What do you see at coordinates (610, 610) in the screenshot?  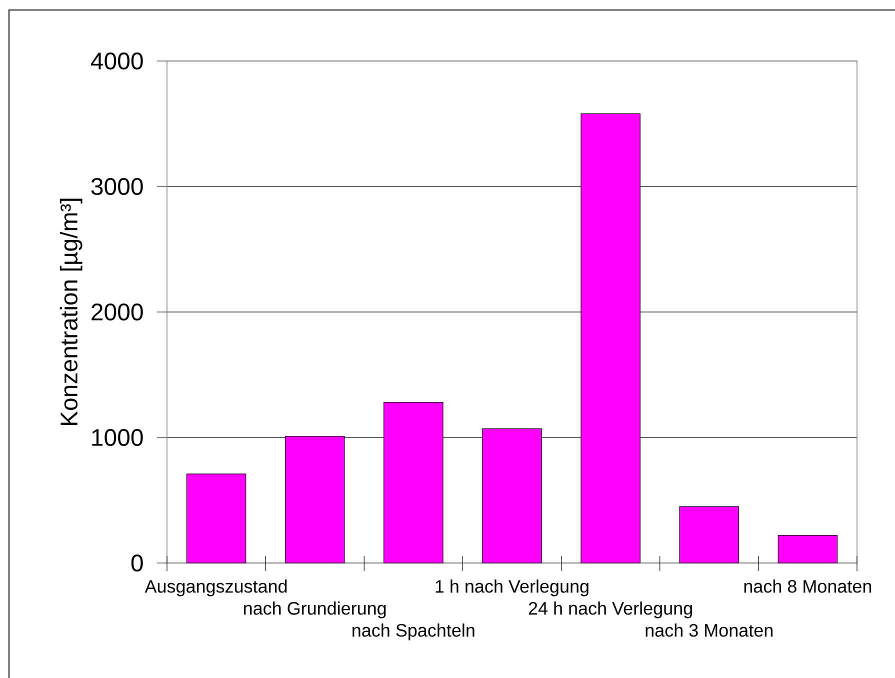 I see `x-tick-label: 24 h nach Verlegung` at bounding box center [610, 610].